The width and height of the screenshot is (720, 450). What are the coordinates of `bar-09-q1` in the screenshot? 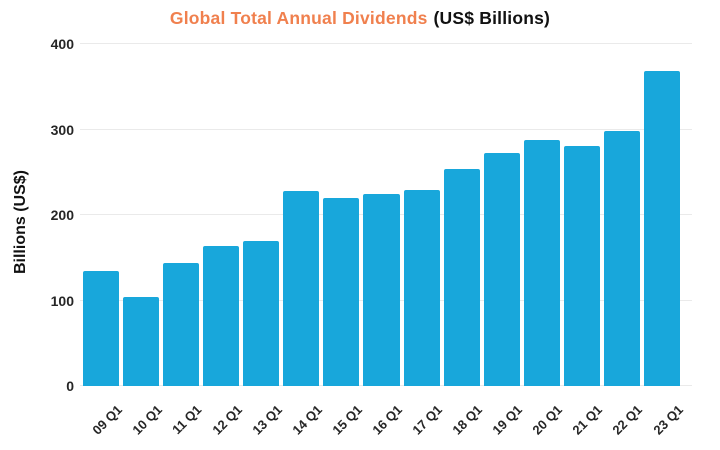 It's located at (101, 328).